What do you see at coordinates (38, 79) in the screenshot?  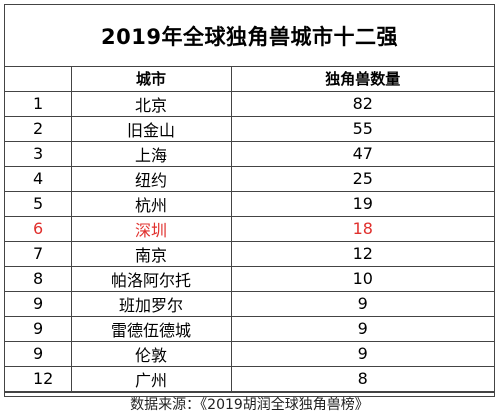 I see `rank-header` at bounding box center [38, 79].